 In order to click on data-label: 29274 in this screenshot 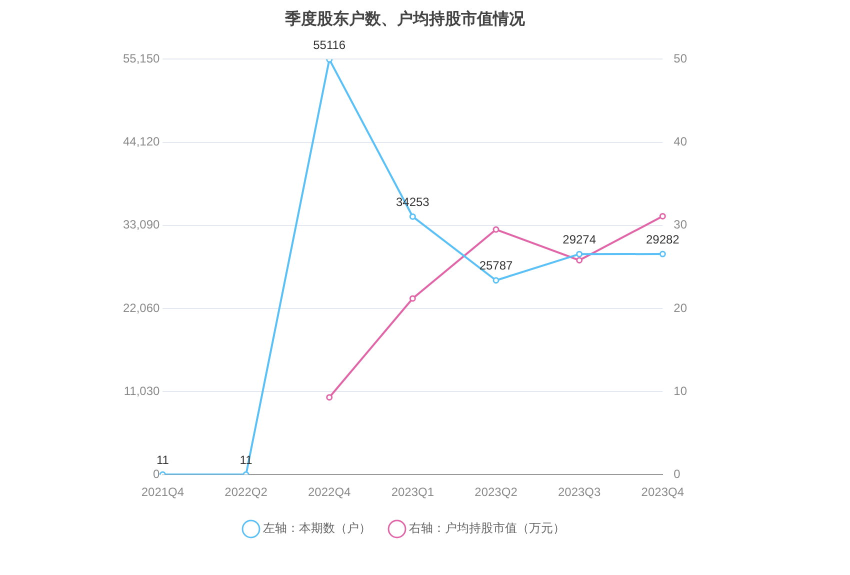, I will do `click(579, 239)`.